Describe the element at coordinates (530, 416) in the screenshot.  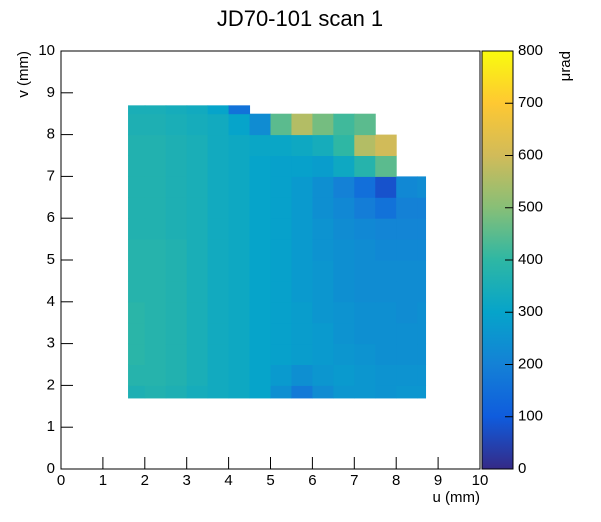
I see `z-tick-label: 100` at that location.